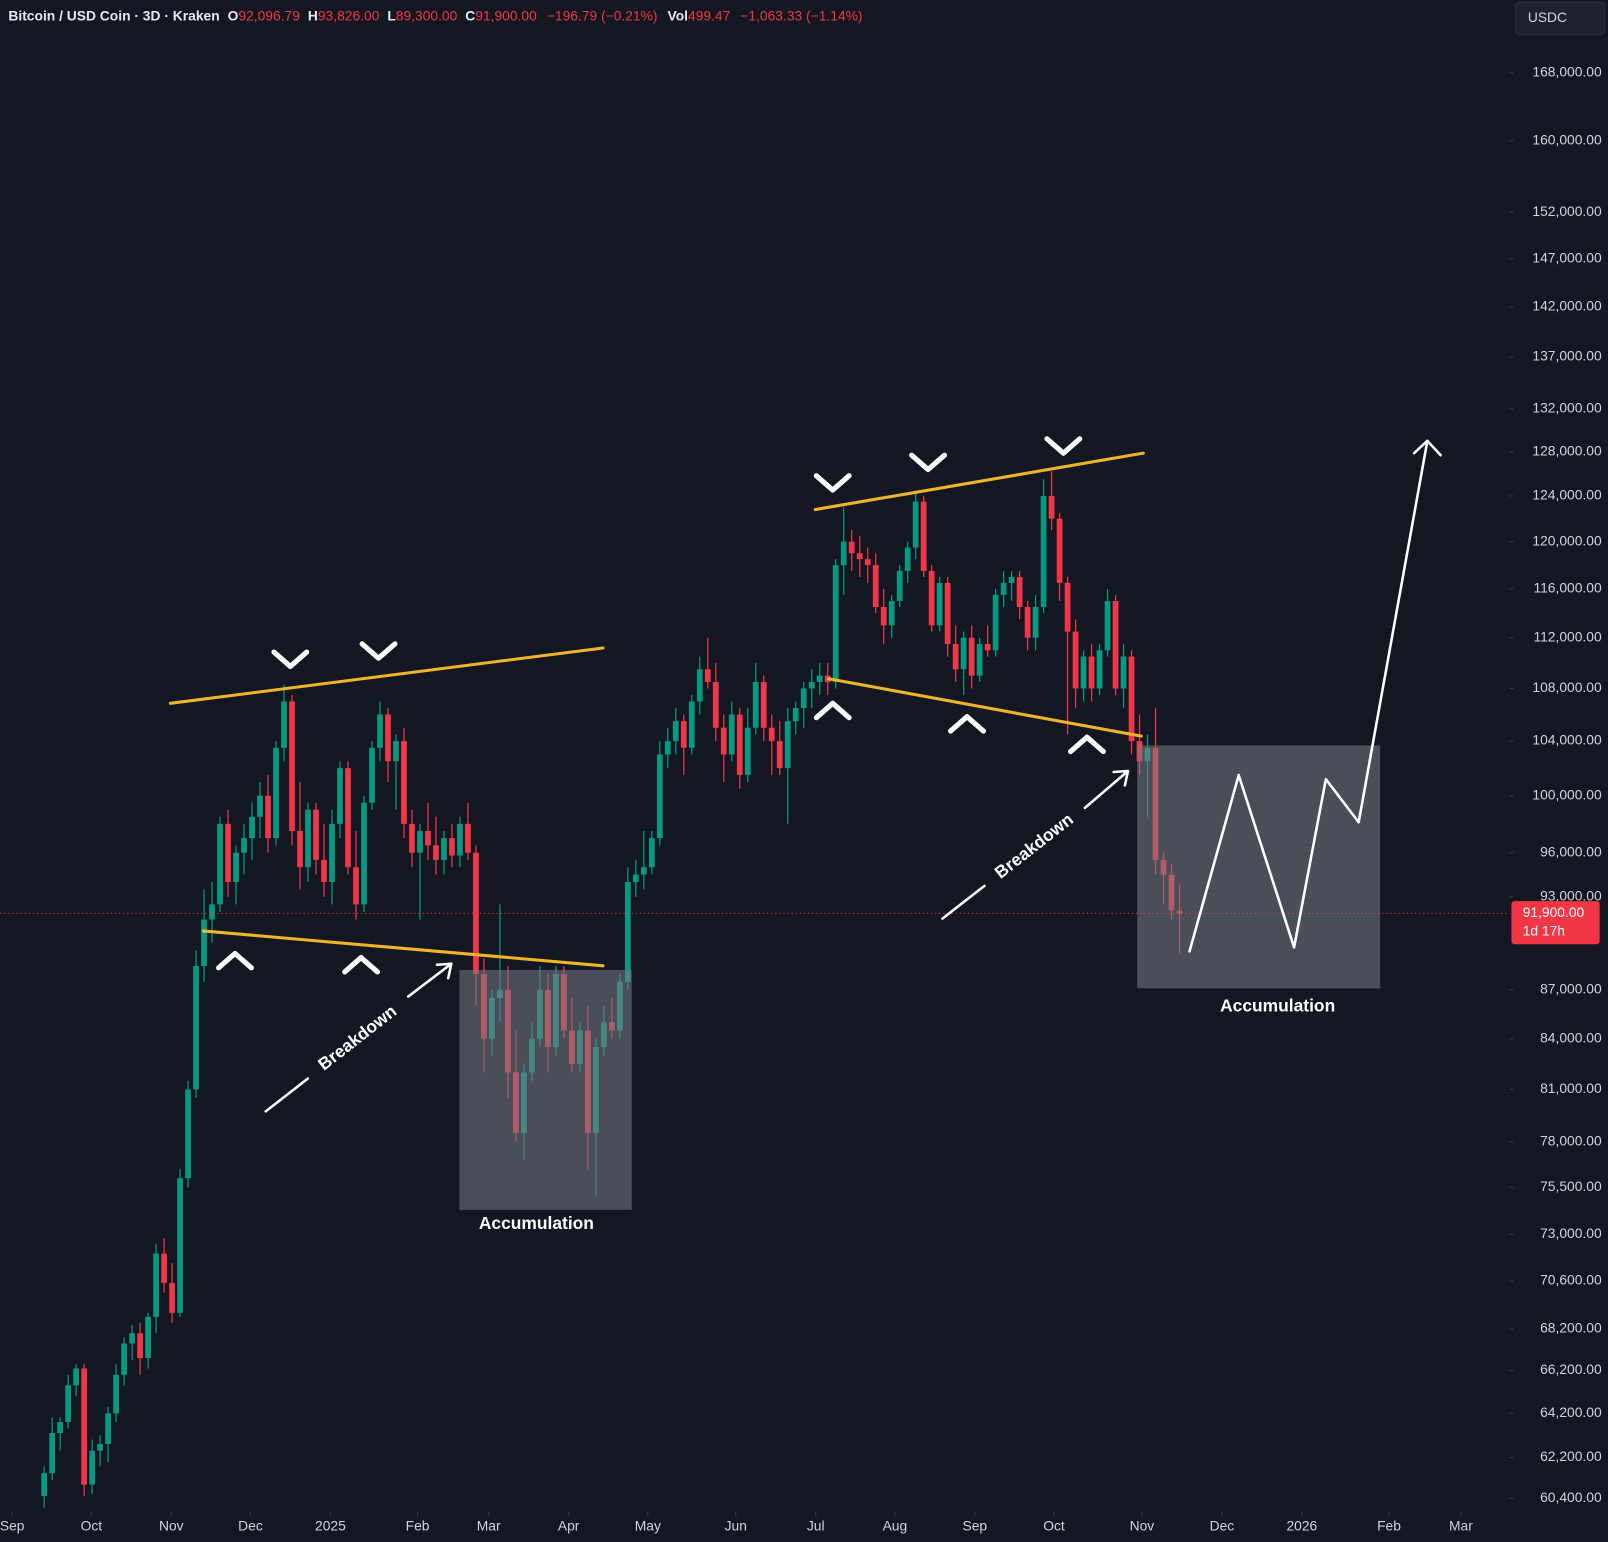 This screenshot has height=1542, width=1608. Describe the element at coordinates (1308, 696) in the screenshot. I see `projection-path` at that location.